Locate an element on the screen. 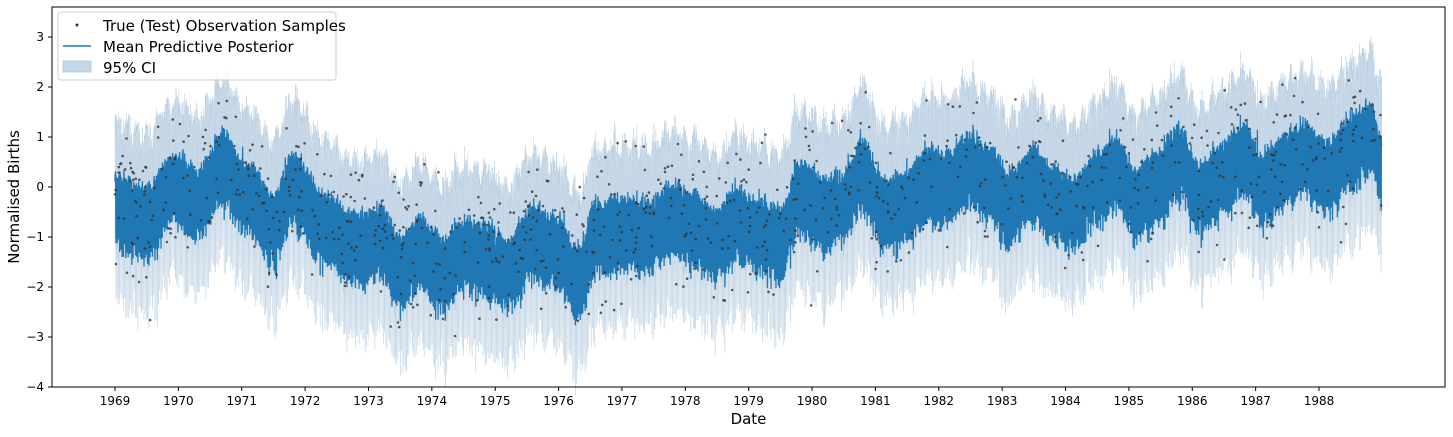  x-tick-label: 1971 is located at coordinates (241, 401).